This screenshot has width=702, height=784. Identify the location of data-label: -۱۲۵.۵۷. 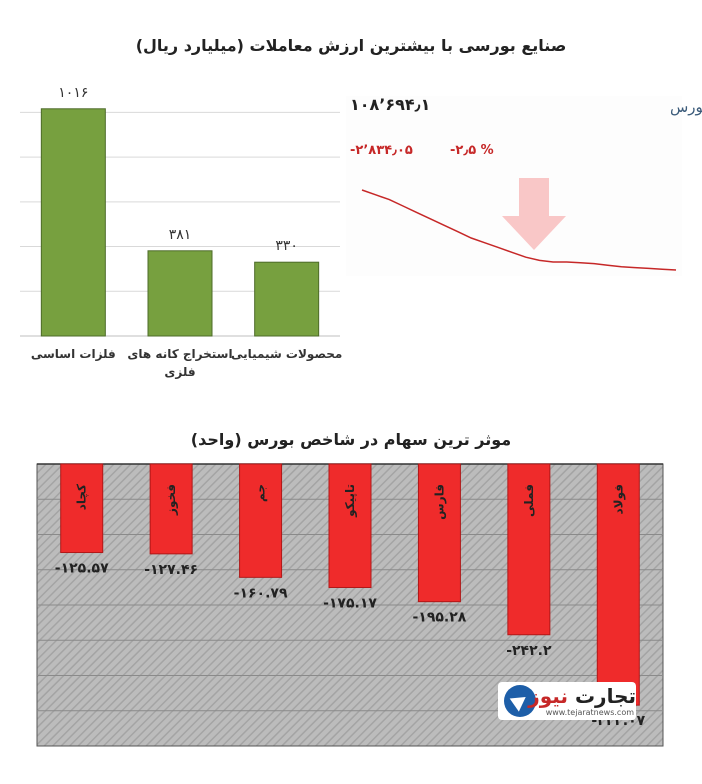
(82, 569).